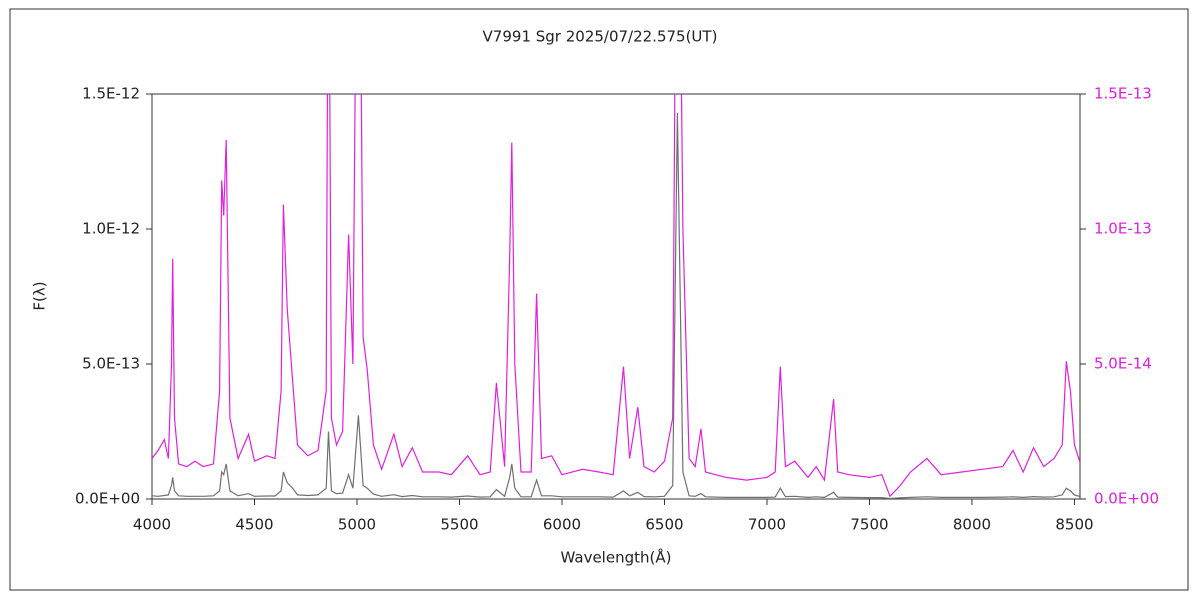 Image resolution: width=1200 pixels, height=604 pixels. I want to click on y2-tick-label: 0.0E+00, so click(1126, 499).